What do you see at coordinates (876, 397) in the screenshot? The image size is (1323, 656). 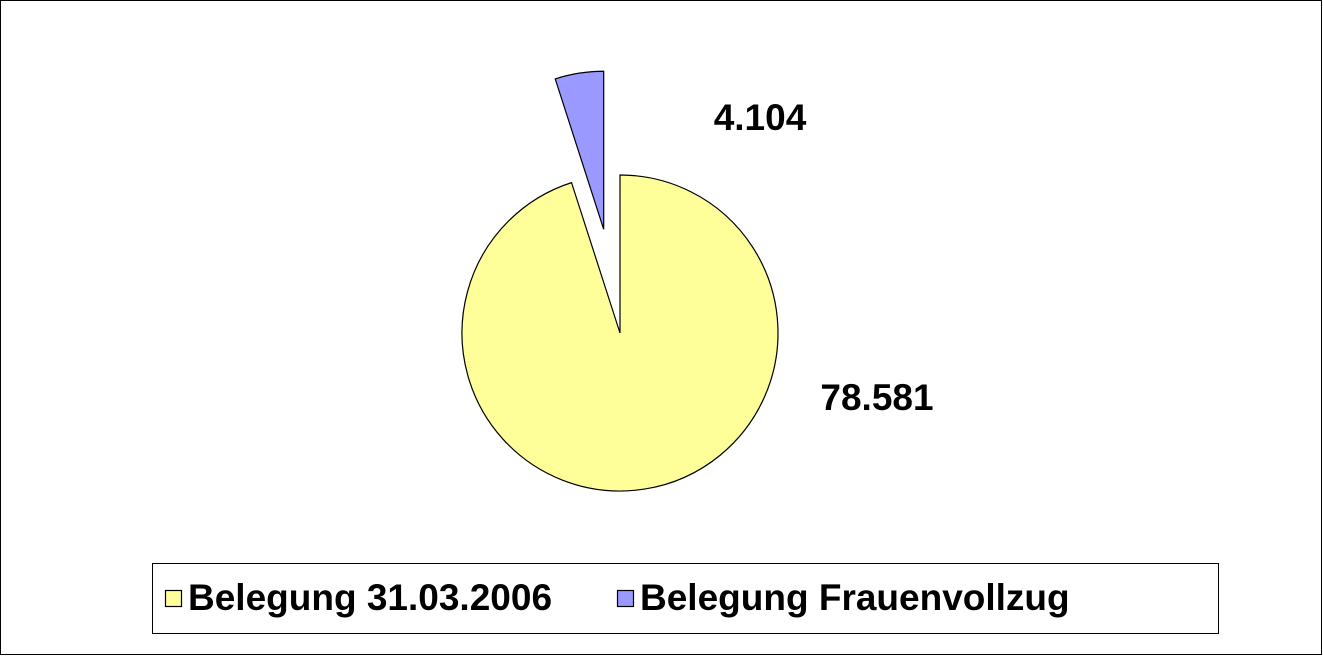 I see `data-label: 78.581` at bounding box center [876, 397].